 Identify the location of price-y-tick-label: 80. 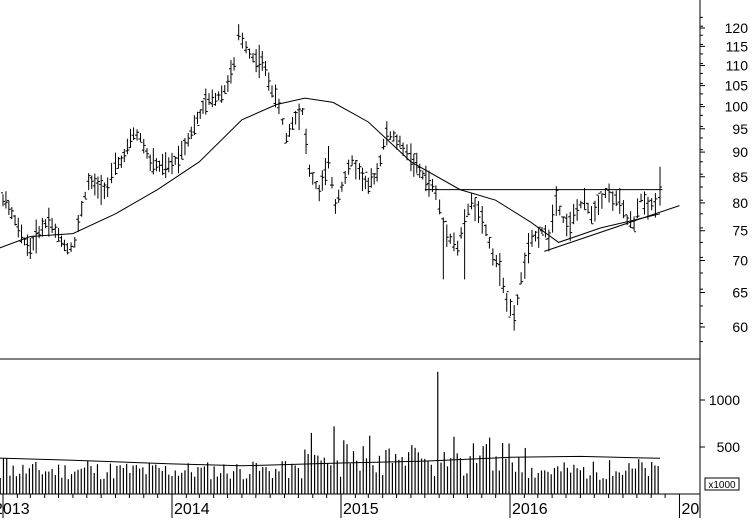
(740, 203).